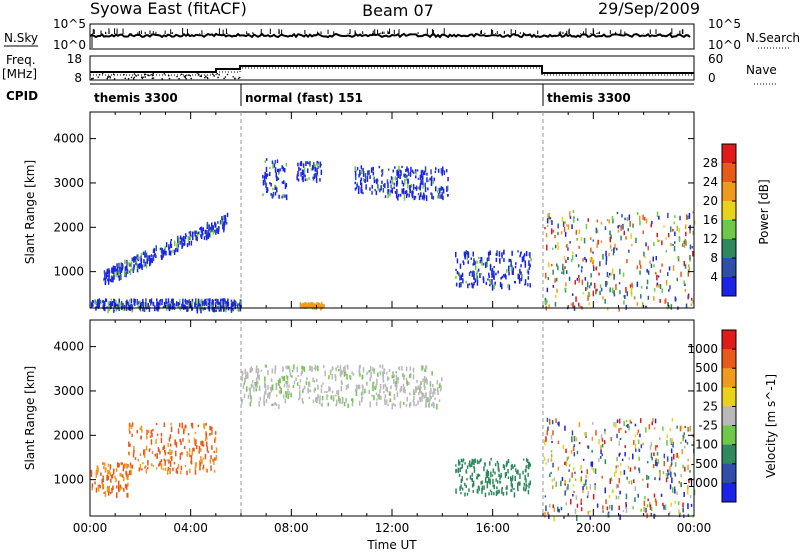 This screenshot has width=800, height=558. What do you see at coordinates (90, 528) in the screenshot?
I see `x-tick-label: 00:00` at bounding box center [90, 528].